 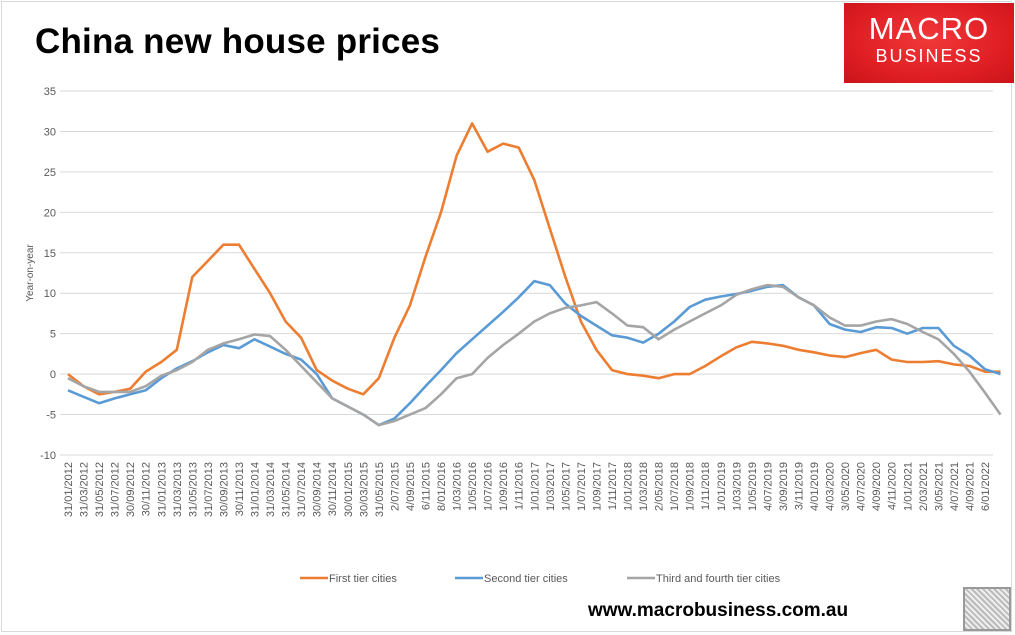 I want to click on footer-url: www.macrobusiness.com.au, so click(x=718, y=610).